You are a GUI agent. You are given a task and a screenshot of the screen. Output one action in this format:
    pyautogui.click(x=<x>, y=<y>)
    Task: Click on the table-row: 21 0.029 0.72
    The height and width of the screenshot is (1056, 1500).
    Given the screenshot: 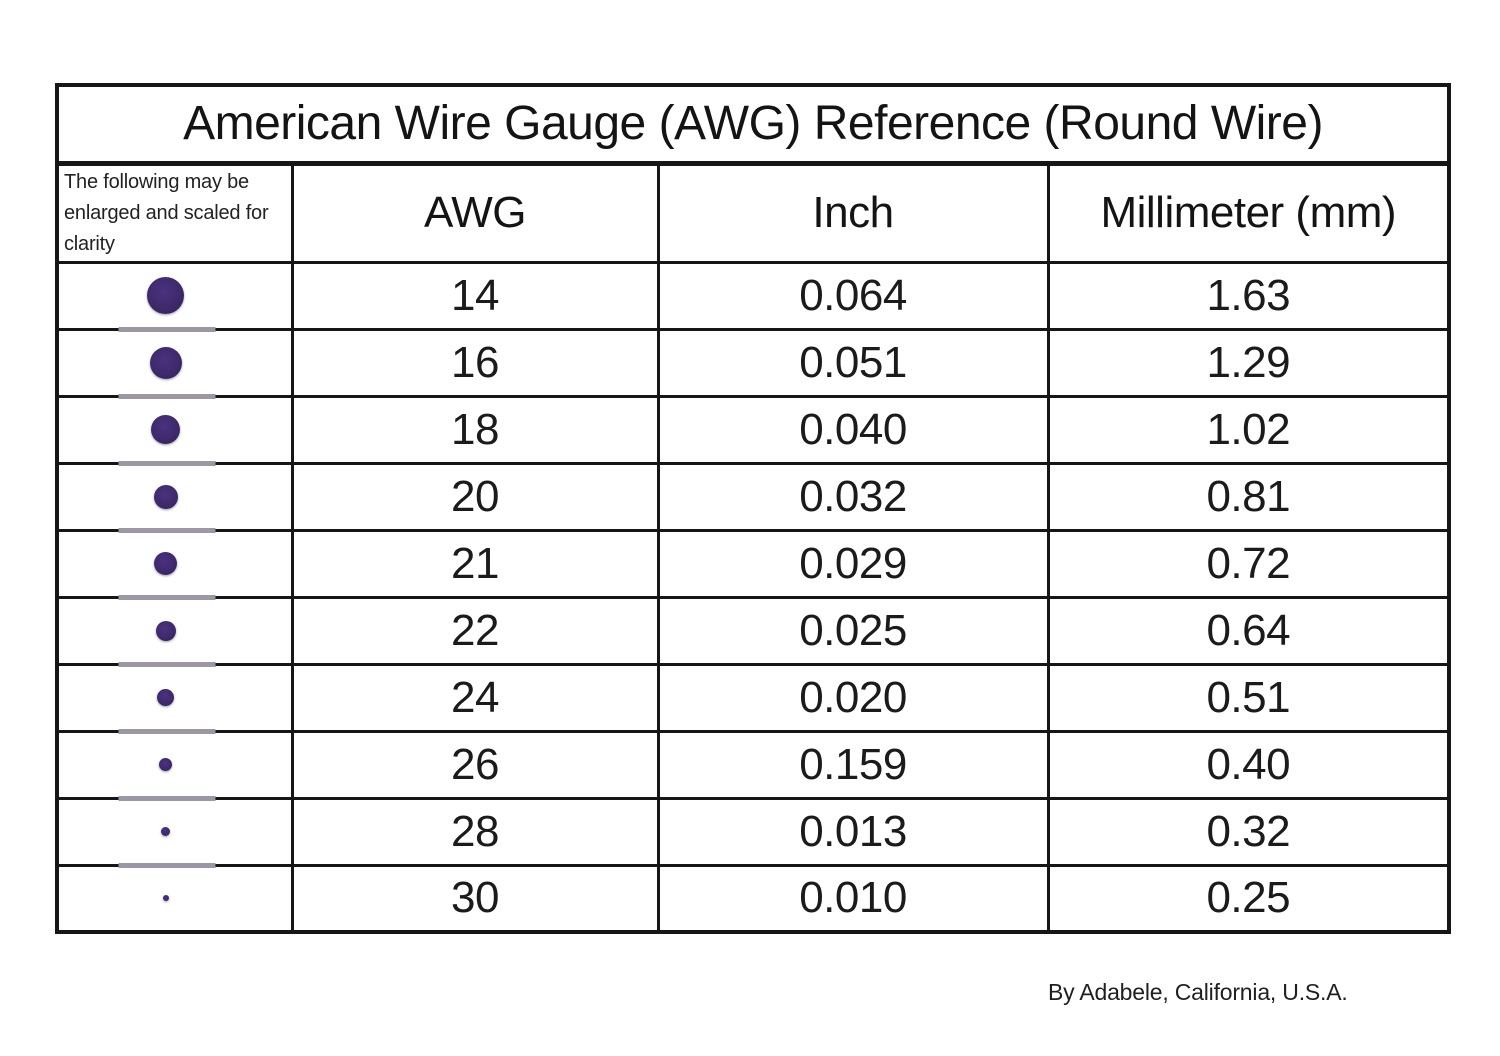 What is the action you would take?
    pyautogui.click(x=753, y=563)
    